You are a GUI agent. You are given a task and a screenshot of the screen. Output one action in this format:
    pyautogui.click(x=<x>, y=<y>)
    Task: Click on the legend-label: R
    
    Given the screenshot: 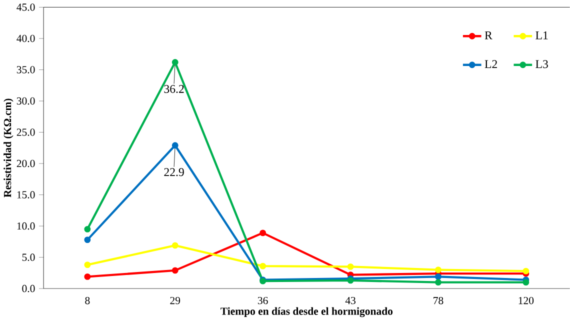 What is the action you would take?
    pyautogui.click(x=488, y=36)
    